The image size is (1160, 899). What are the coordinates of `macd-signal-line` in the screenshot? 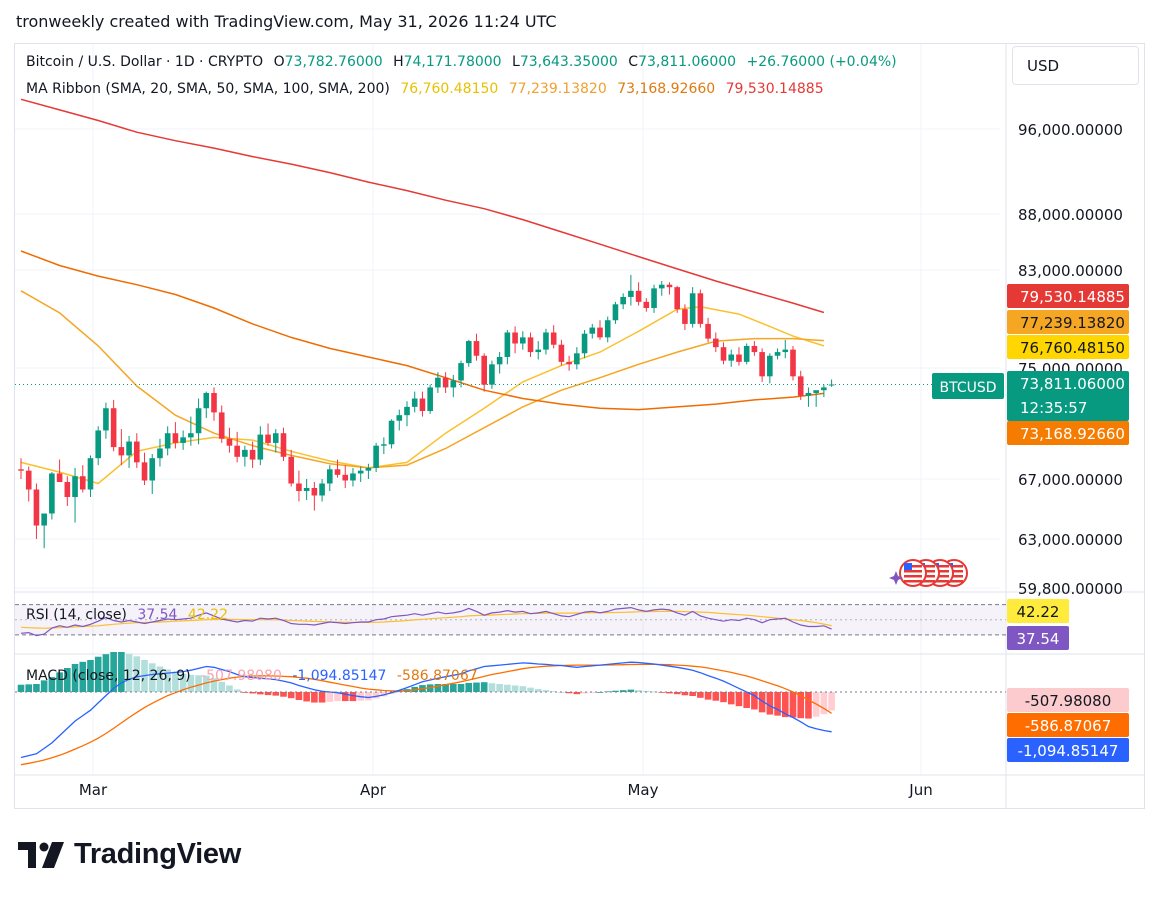 It's located at (426, 714).